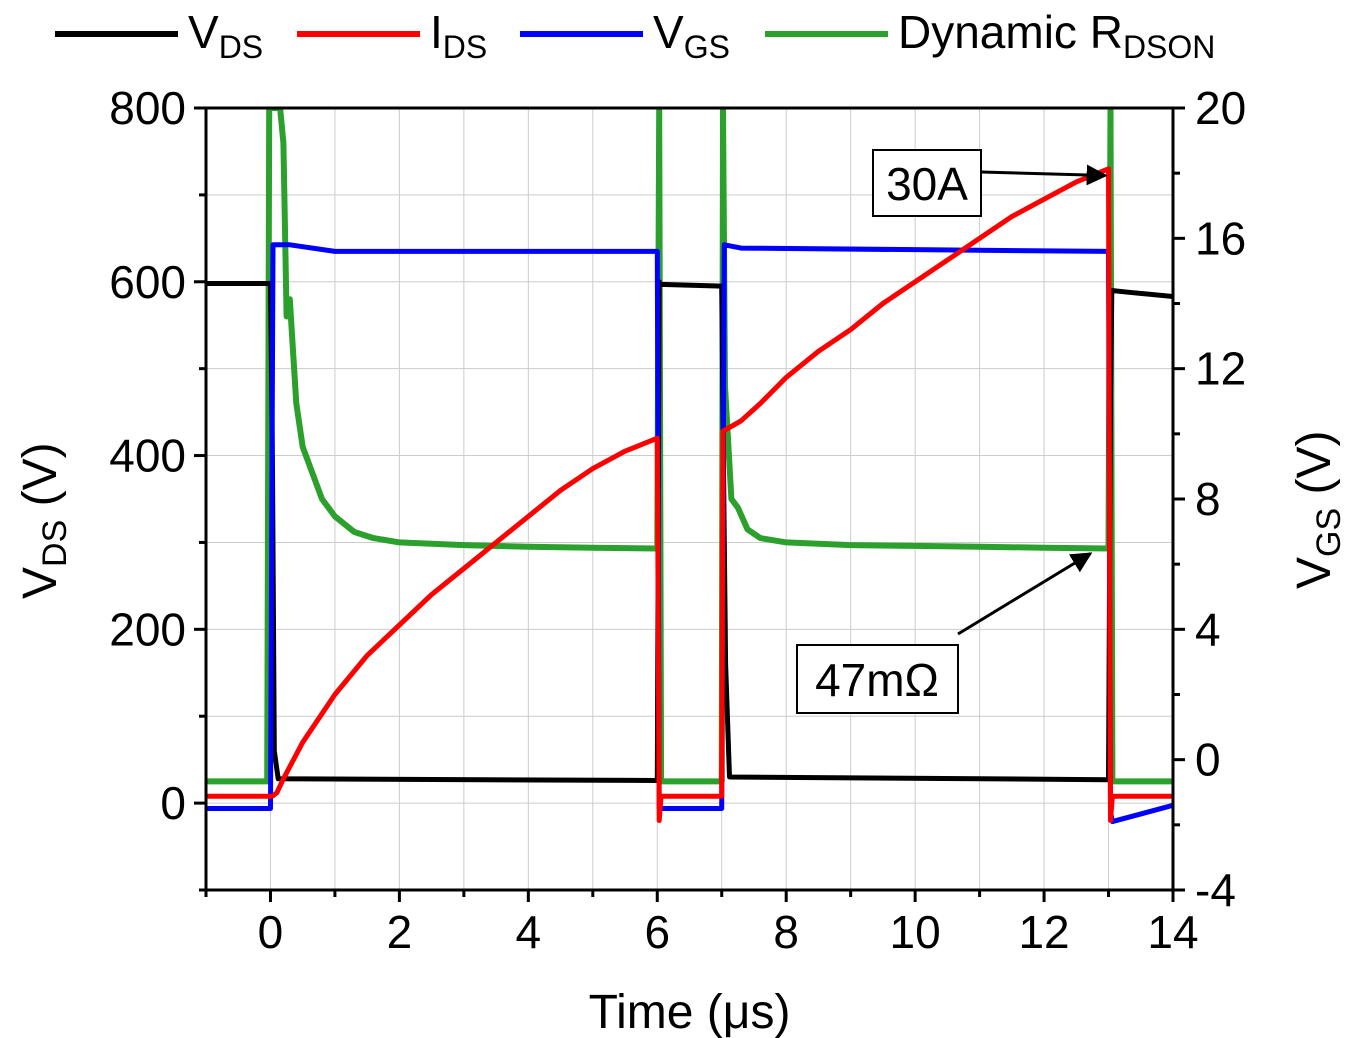 The image size is (1354, 1038). What do you see at coordinates (400, 932) in the screenshot?
I see `x-tick-label: 2` at bounding box center [400, 932].